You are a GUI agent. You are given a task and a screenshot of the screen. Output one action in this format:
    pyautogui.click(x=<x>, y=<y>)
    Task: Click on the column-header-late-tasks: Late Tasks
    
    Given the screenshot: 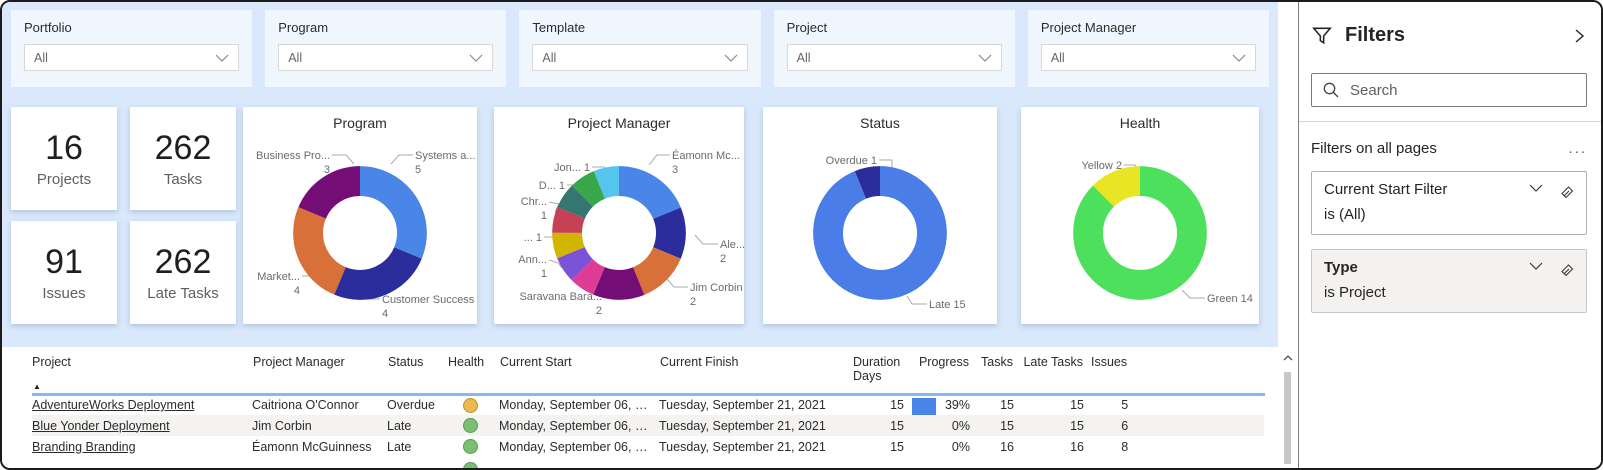 What is the action you would take?
    pyautogui.click(x=1055, y=374)
    